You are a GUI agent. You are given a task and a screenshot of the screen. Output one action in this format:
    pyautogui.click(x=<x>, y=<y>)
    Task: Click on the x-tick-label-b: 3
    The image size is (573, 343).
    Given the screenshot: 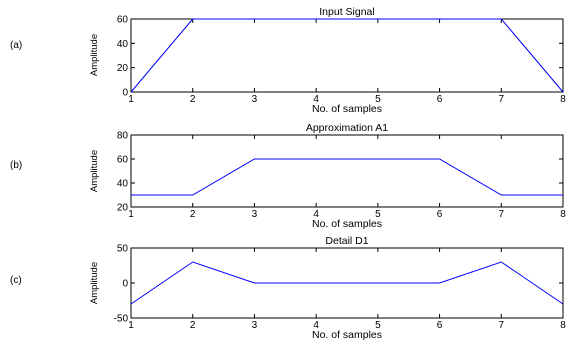 What is the action you would take?
    pyautogui.click(x=255, y=214)
    